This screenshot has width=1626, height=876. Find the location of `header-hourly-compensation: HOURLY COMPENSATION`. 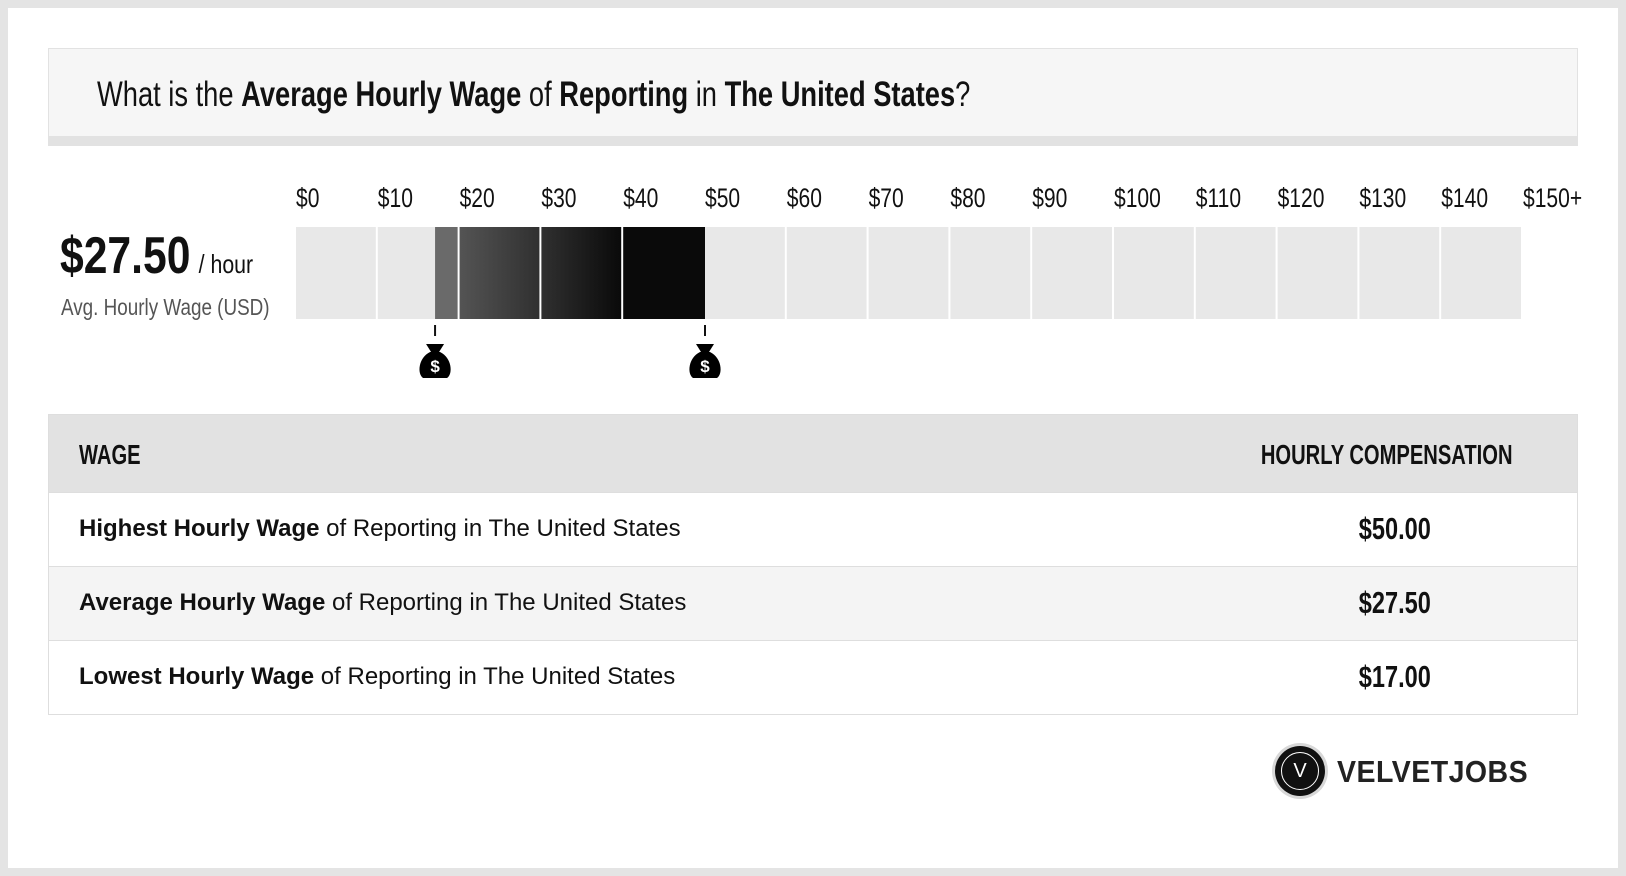

header-hourly-compensation: HOURLY COMPENSATION is located at coordinates (1387, 454).